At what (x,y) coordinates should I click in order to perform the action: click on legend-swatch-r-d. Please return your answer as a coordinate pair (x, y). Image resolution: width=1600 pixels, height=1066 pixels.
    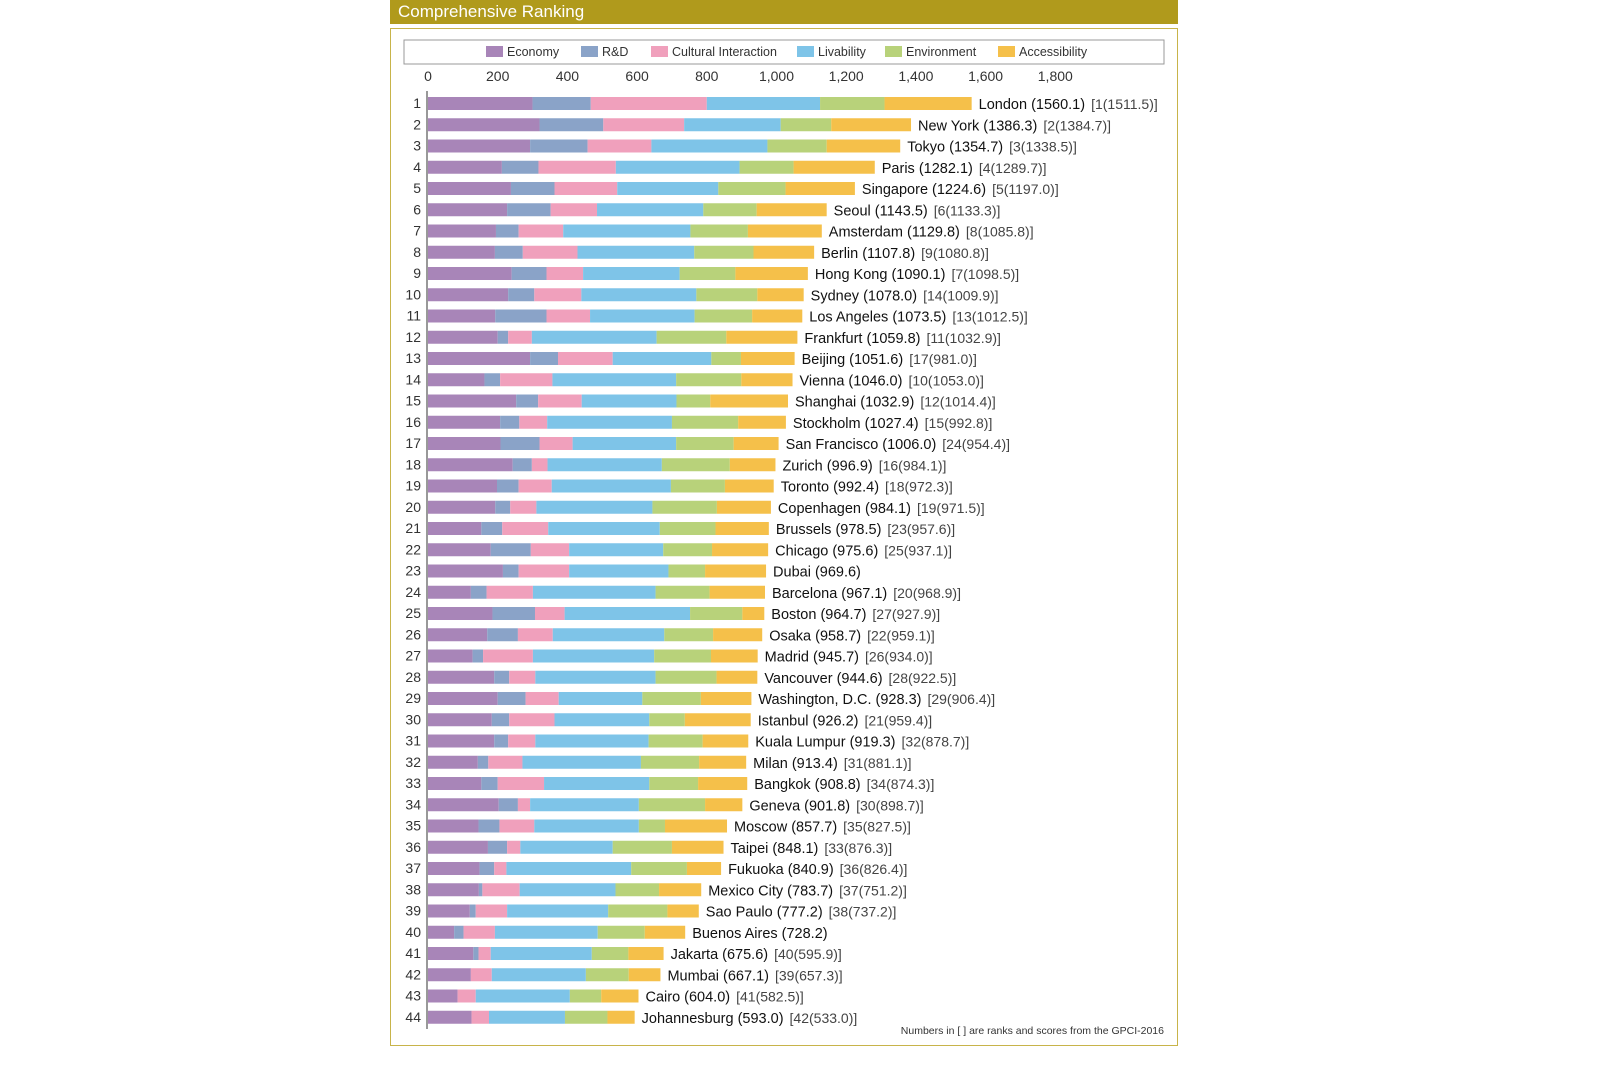
    Looking at the image, I should click on (589, 51).